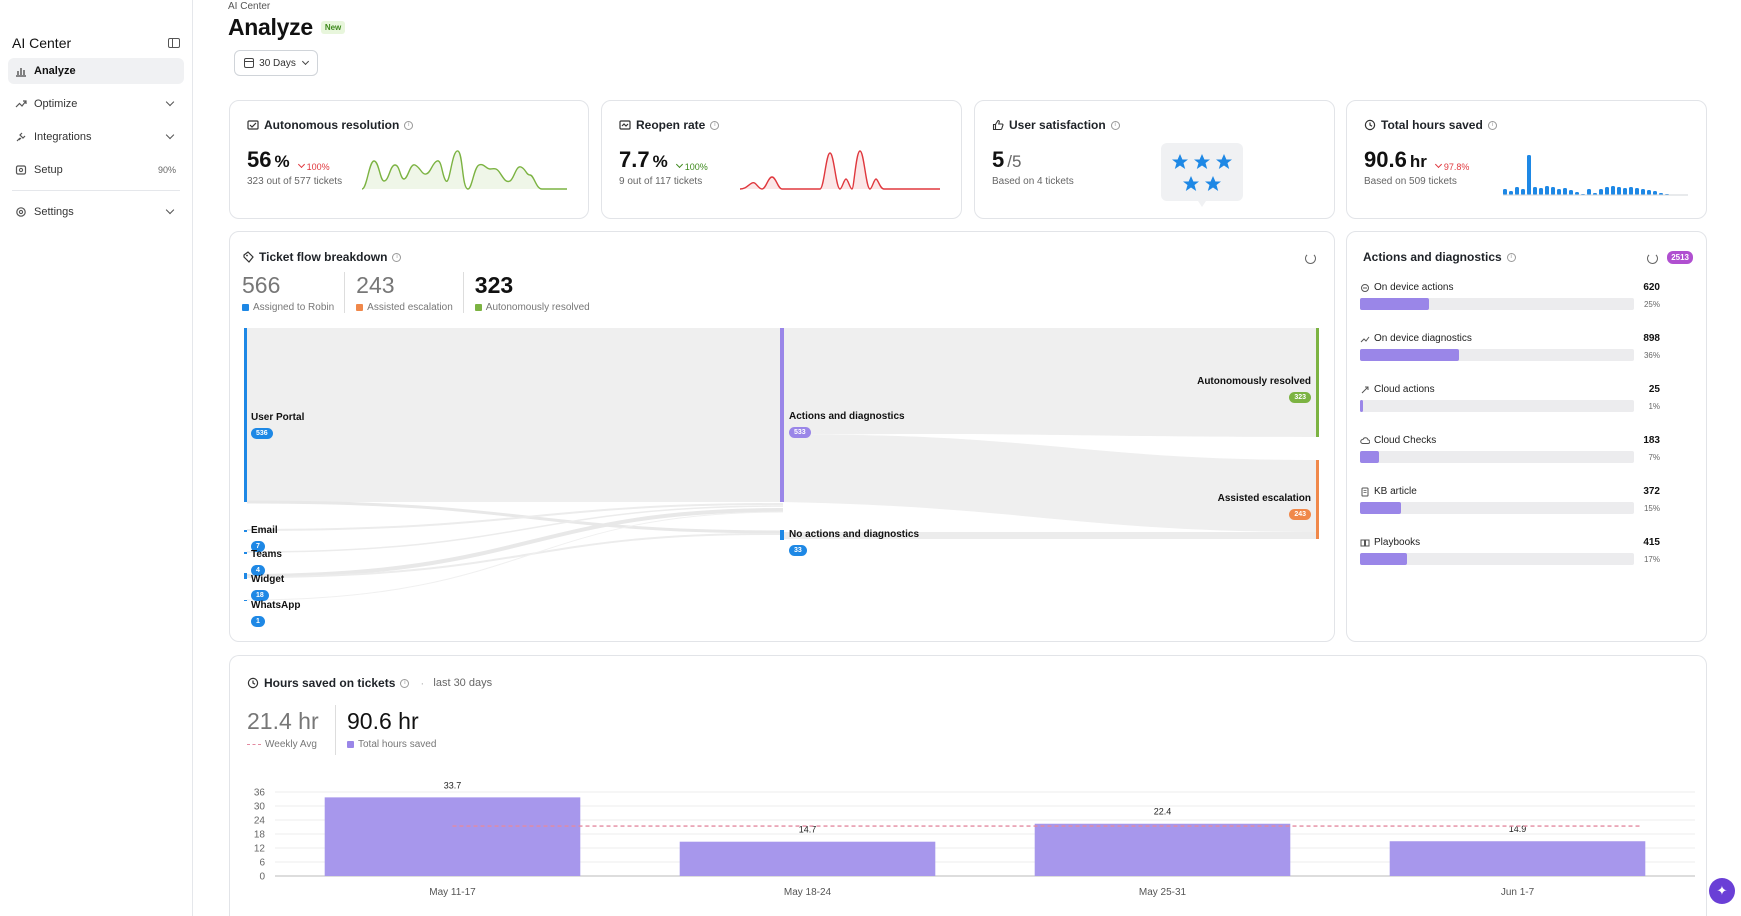 The image size is (1741, 916). What do you see at coordinates (245, 307) in the screenshot?
I see `legend-swatch` at bounding box center [245, 307].